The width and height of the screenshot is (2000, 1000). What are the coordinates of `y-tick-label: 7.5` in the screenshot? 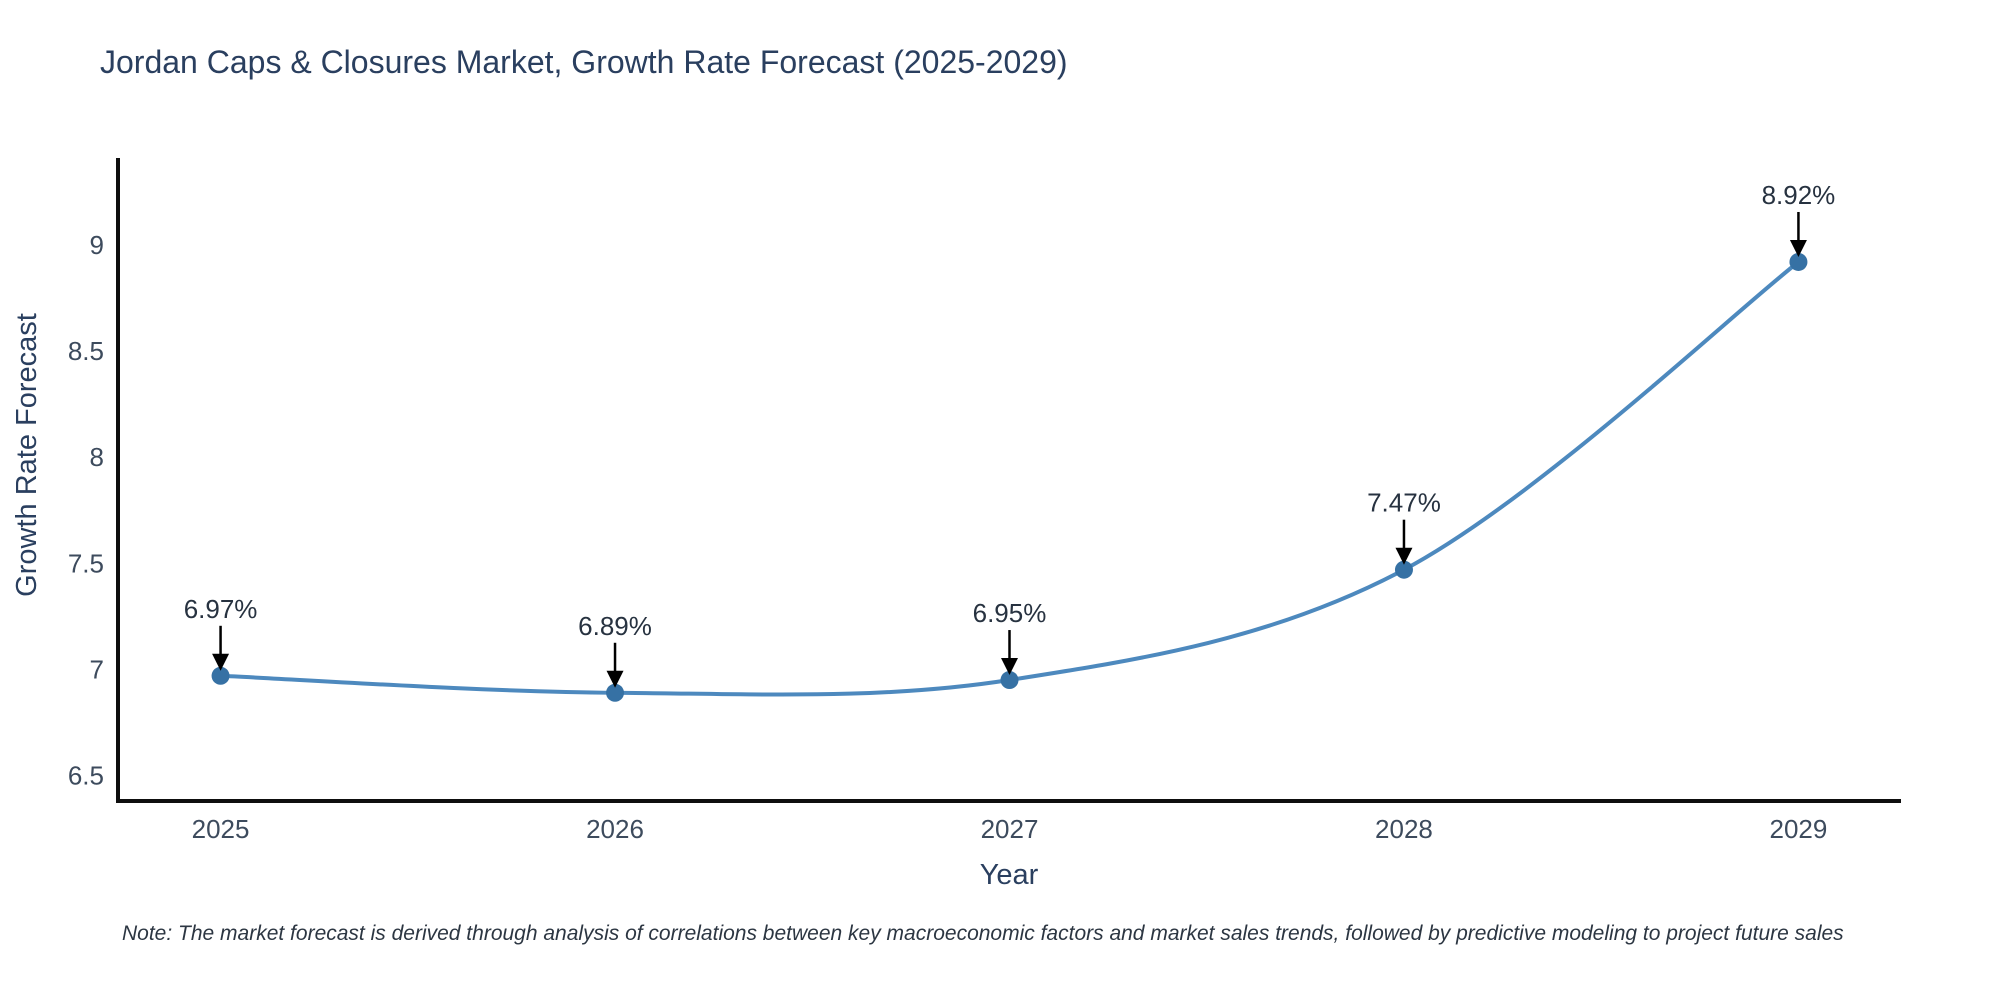 It's located at (86, 563).